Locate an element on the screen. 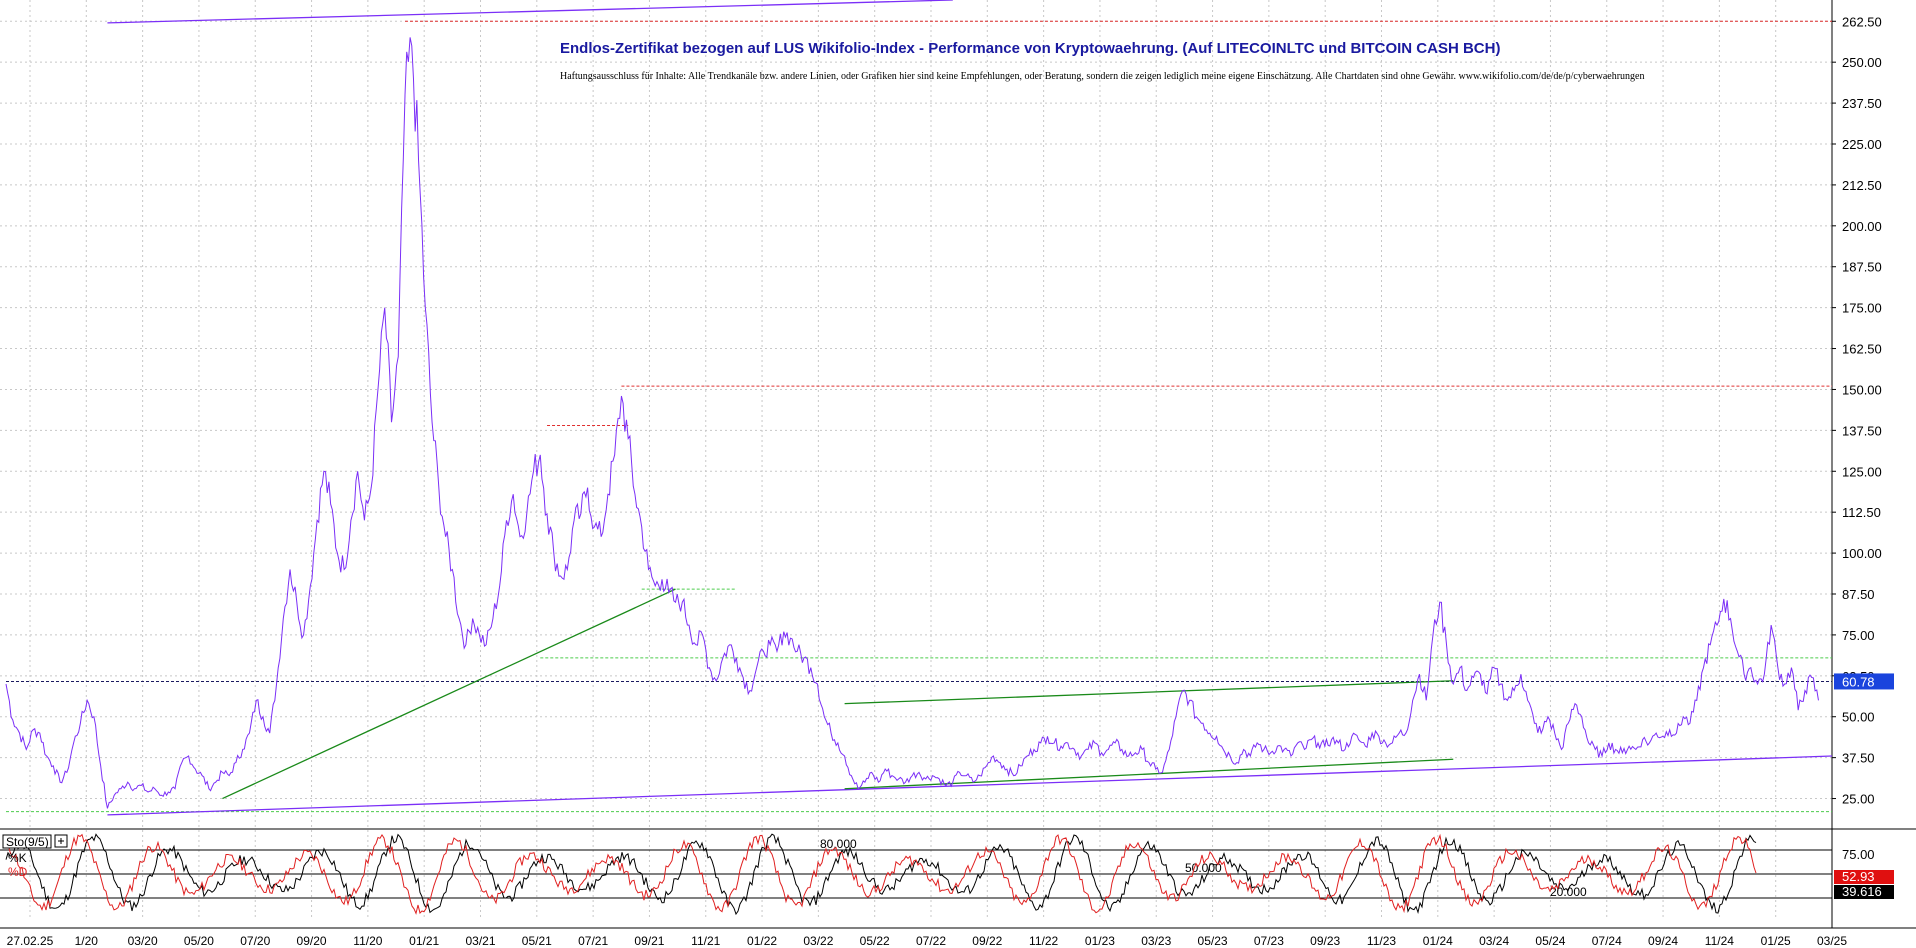 This screenshot has height=948, width=1916. x-tick-label: 05/22 is located at coordinates (875, 941).